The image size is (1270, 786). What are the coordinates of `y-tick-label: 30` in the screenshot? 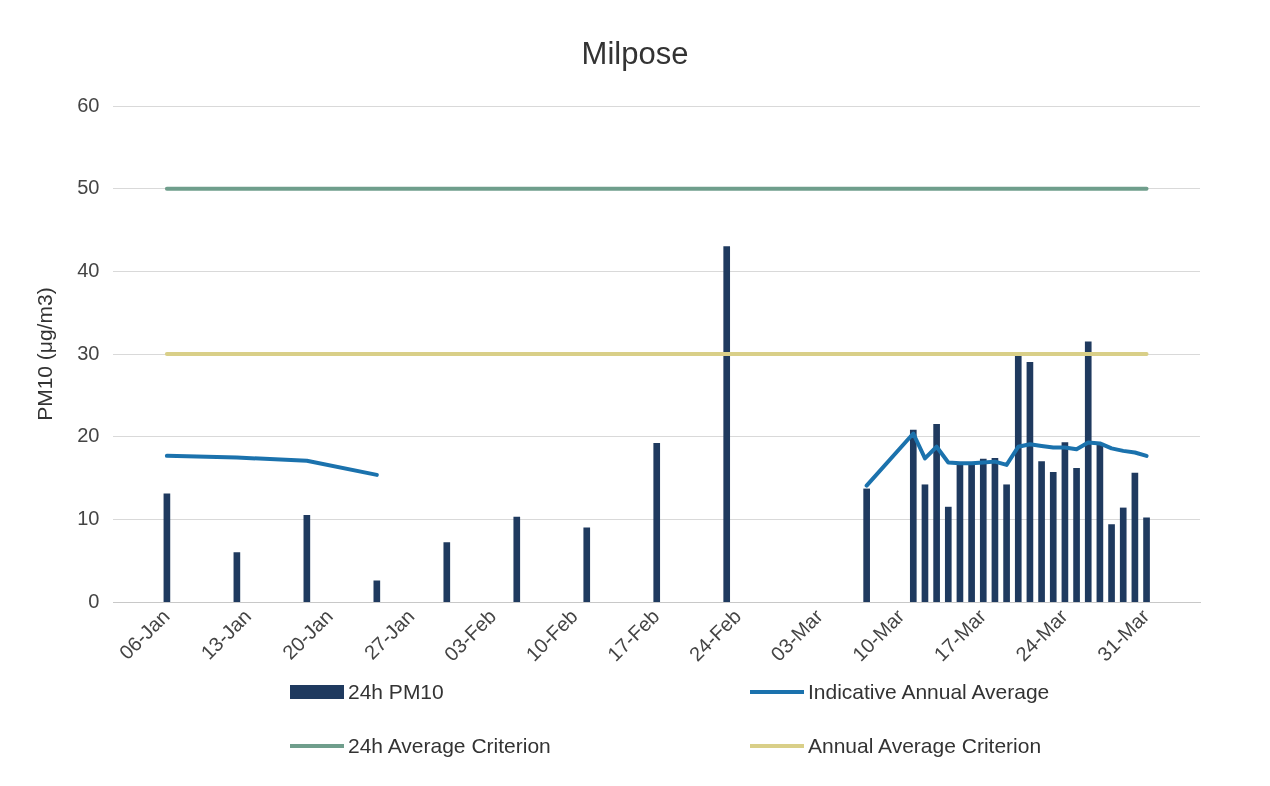 It's located at (88, 352).